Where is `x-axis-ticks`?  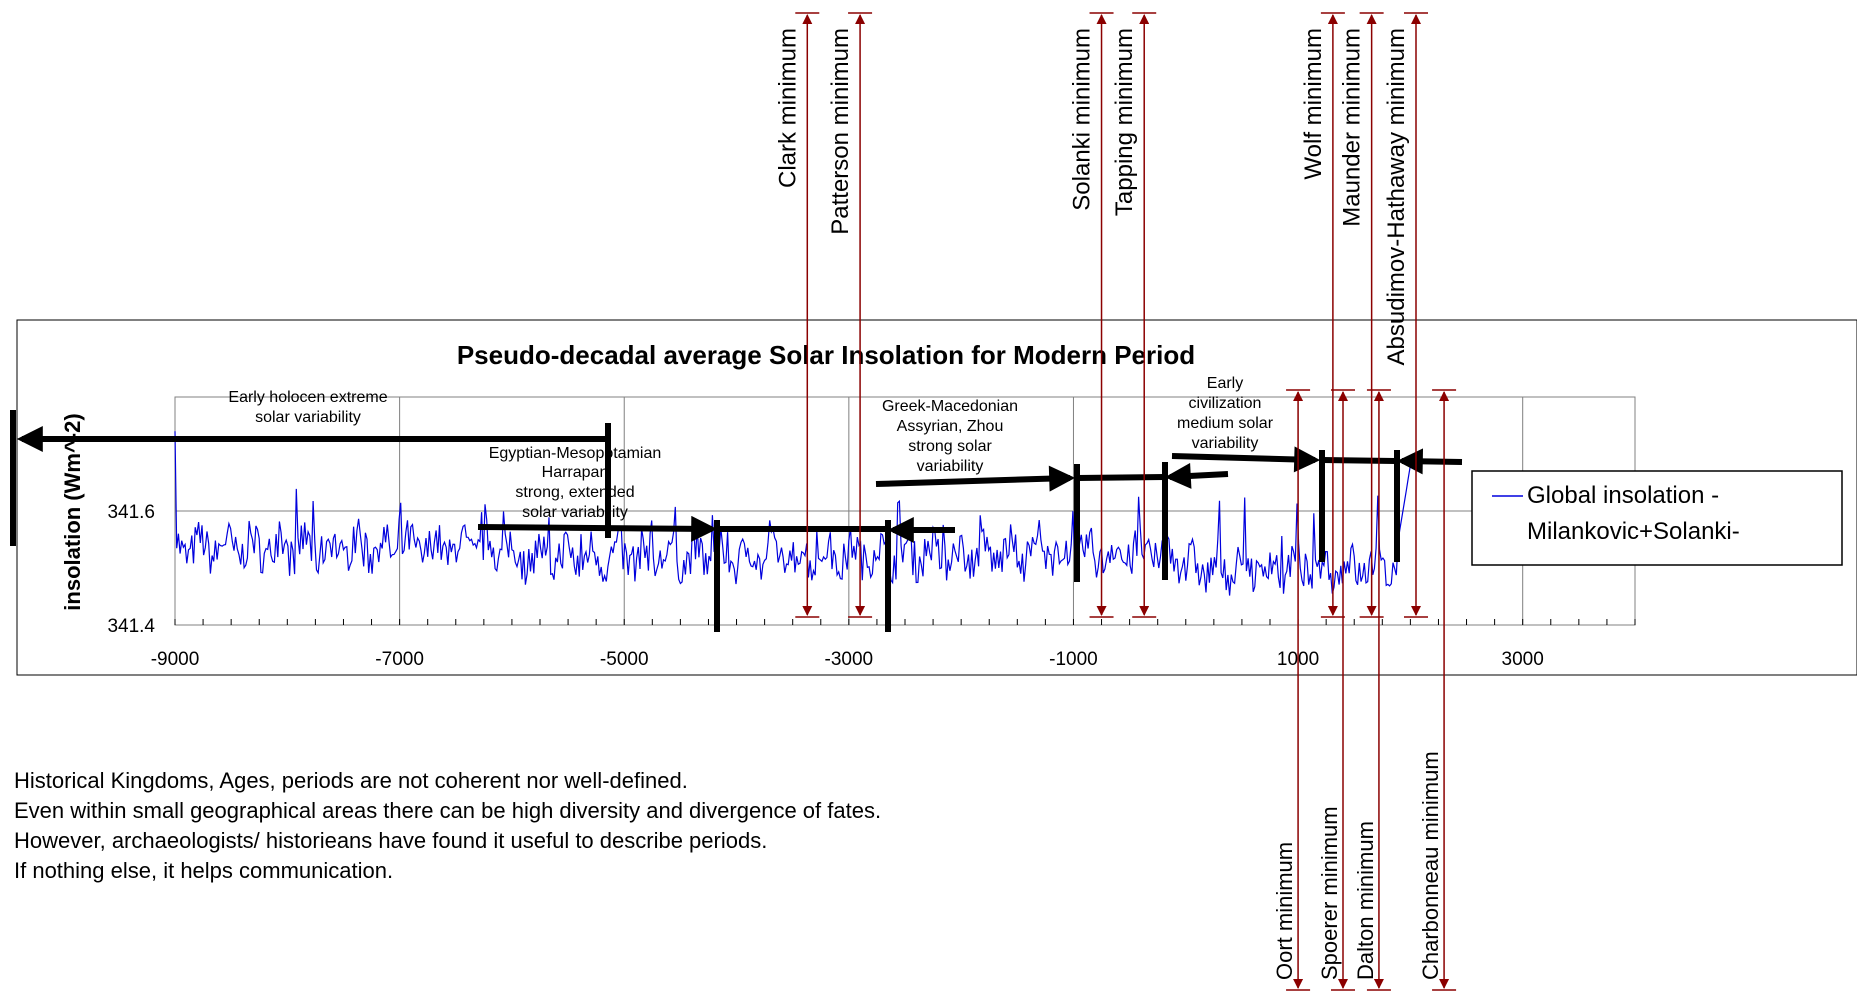 x-axis-ticks is located at coordinates (905, 622).